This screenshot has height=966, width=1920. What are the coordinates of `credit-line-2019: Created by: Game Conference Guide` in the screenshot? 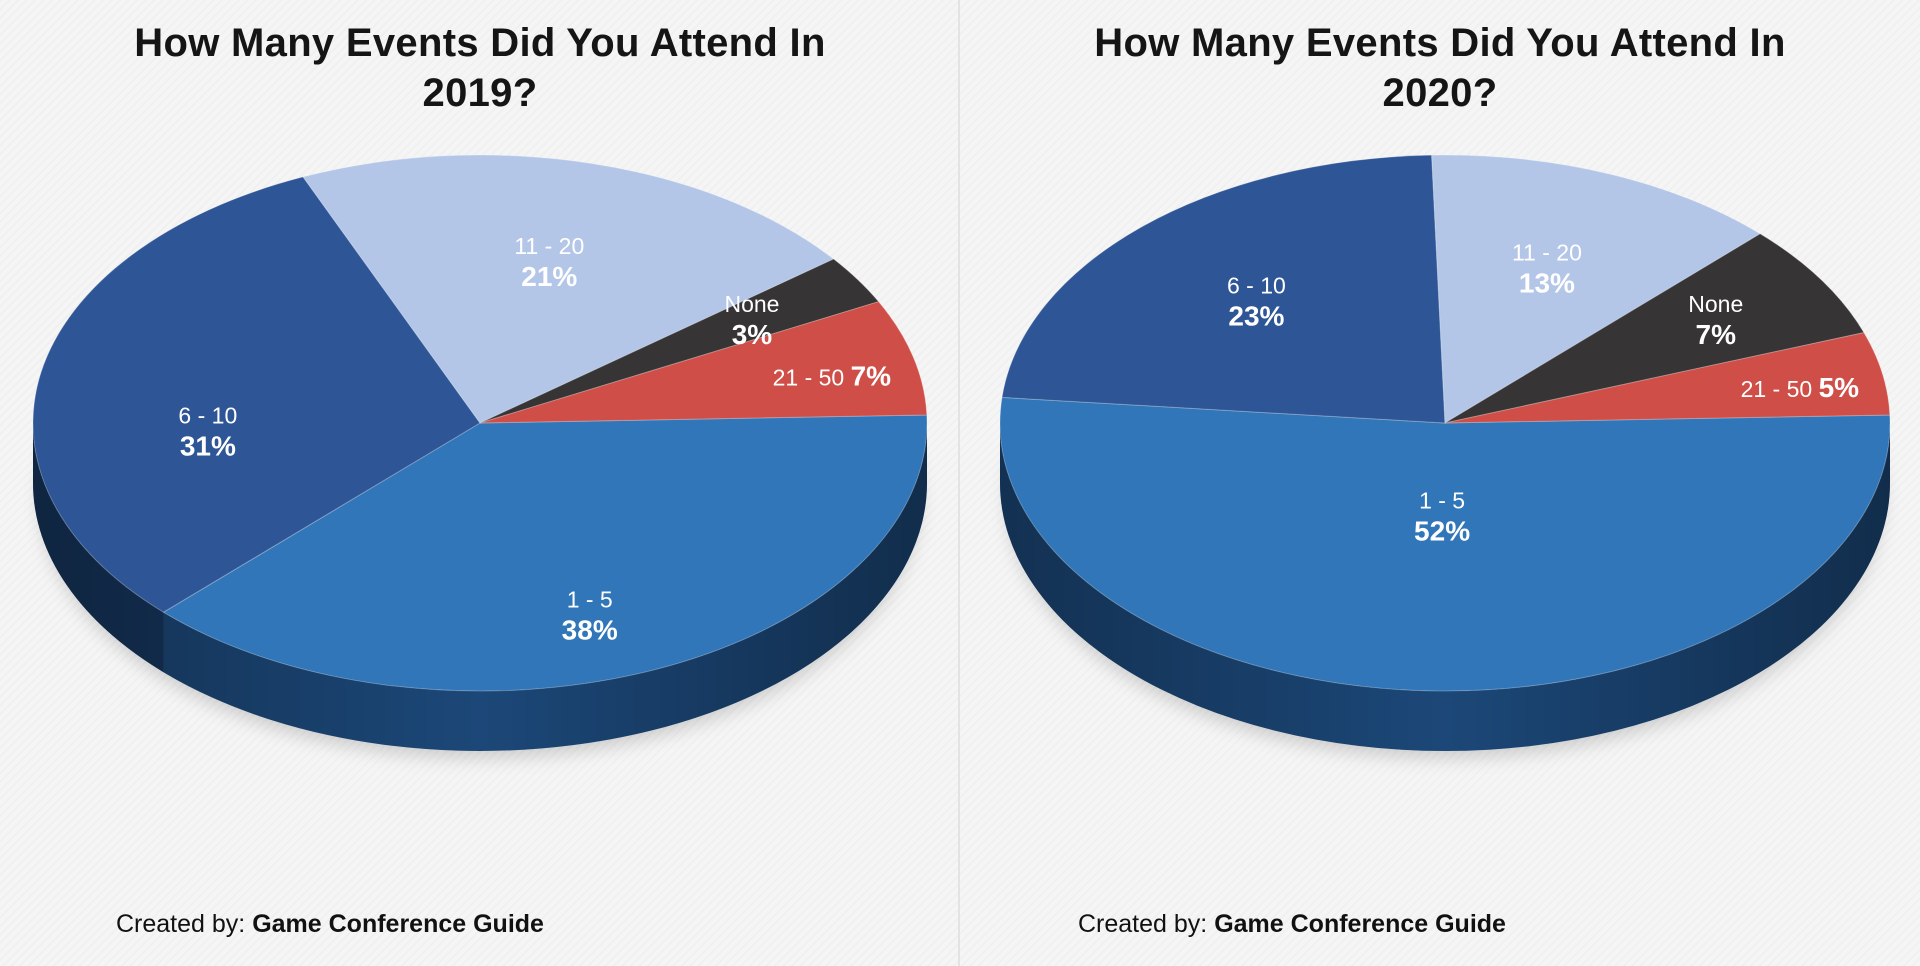 It's located at (330, 924).